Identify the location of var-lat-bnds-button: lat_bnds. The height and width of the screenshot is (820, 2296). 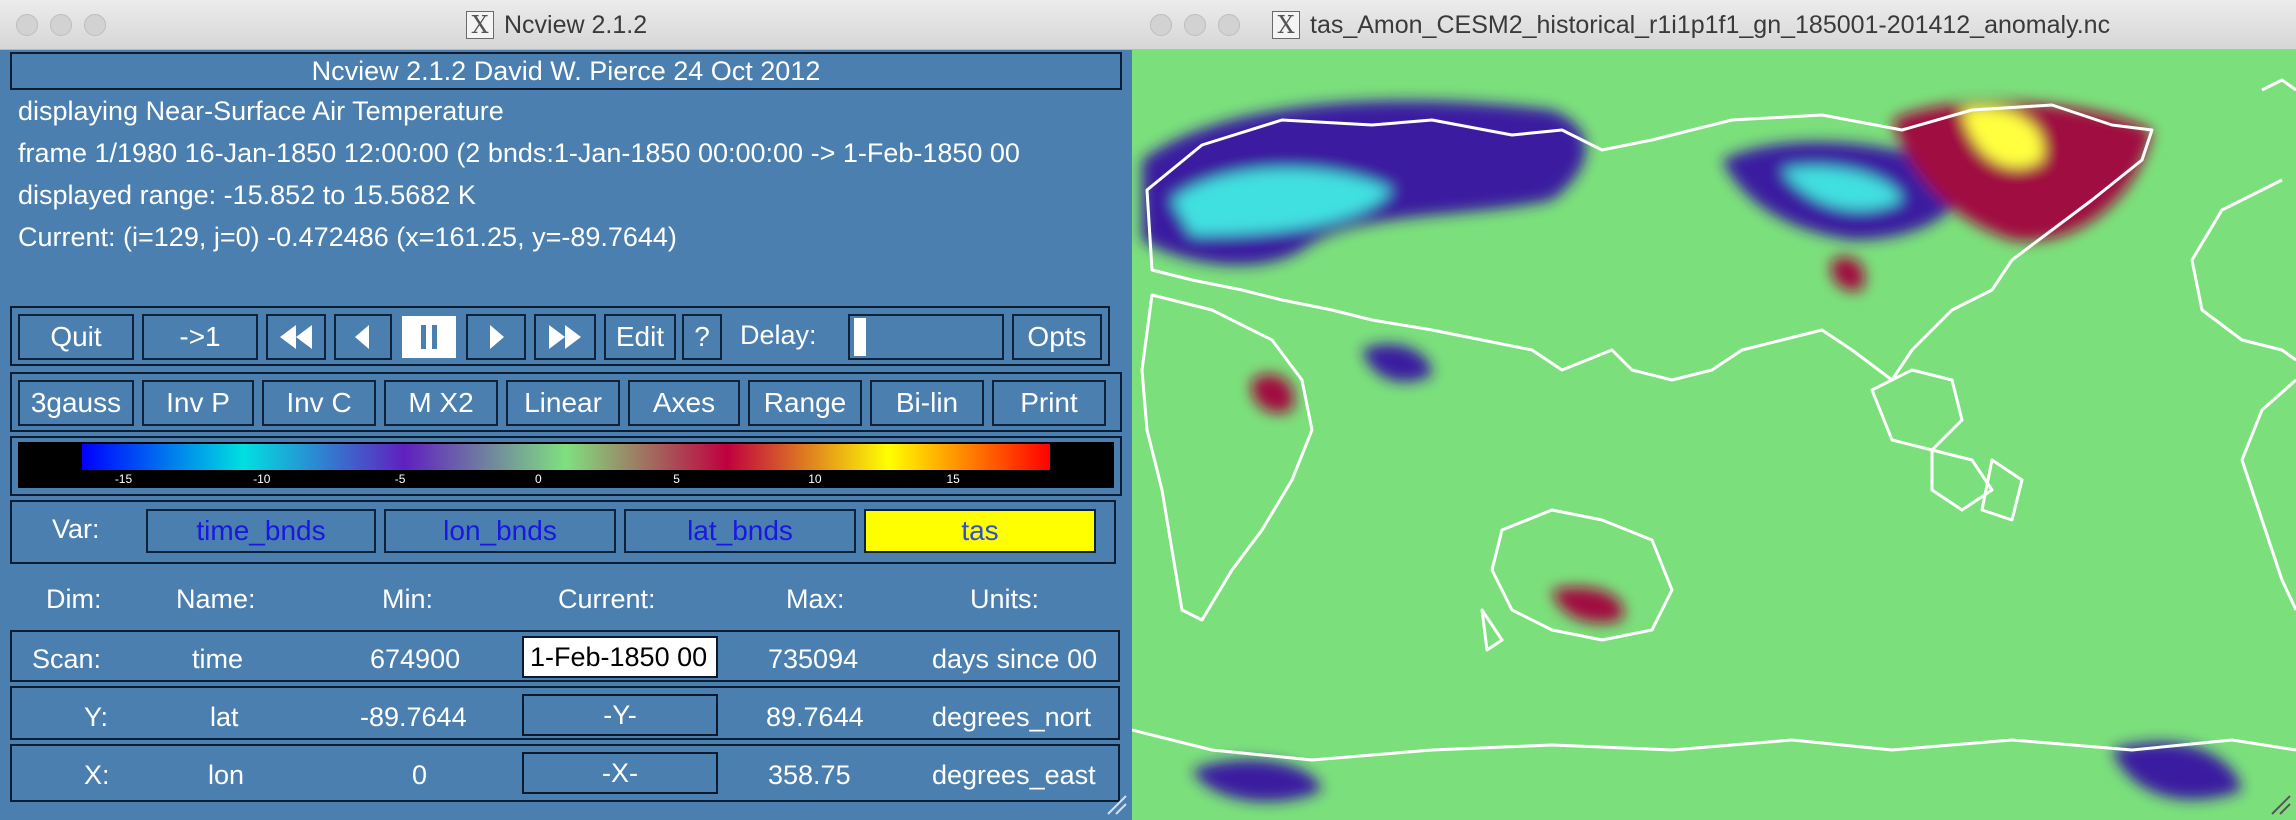
(740, 531).